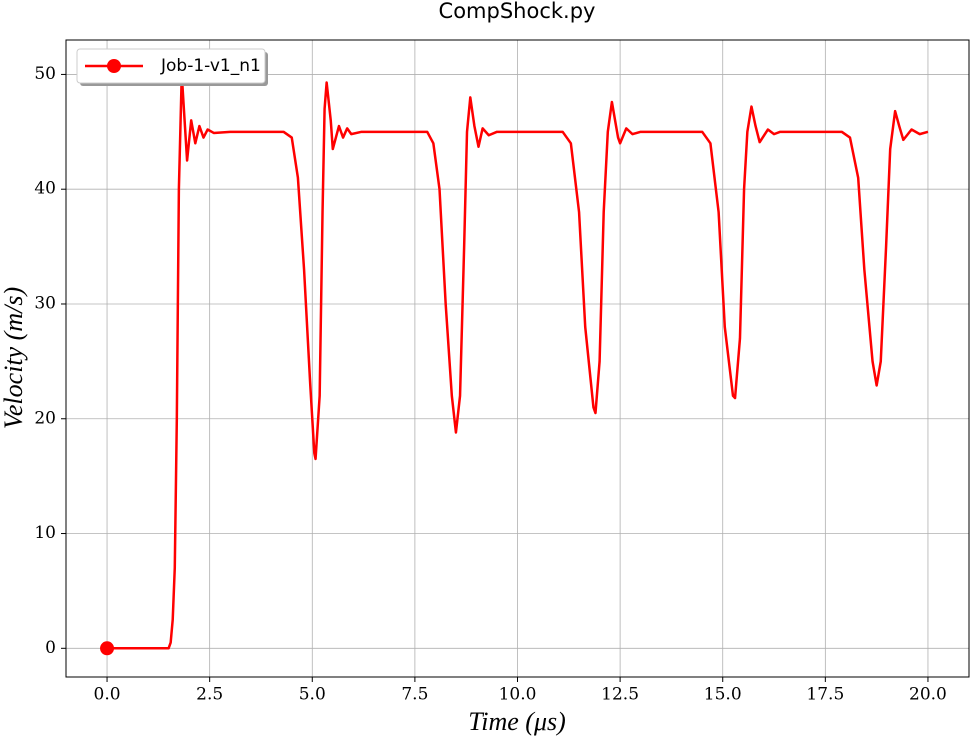 The width and height of the screenshot is (970, 739). Describe the element at coordinates (723, 695) in the screenshot. I see `x-tick-label: 15.0` at that location.